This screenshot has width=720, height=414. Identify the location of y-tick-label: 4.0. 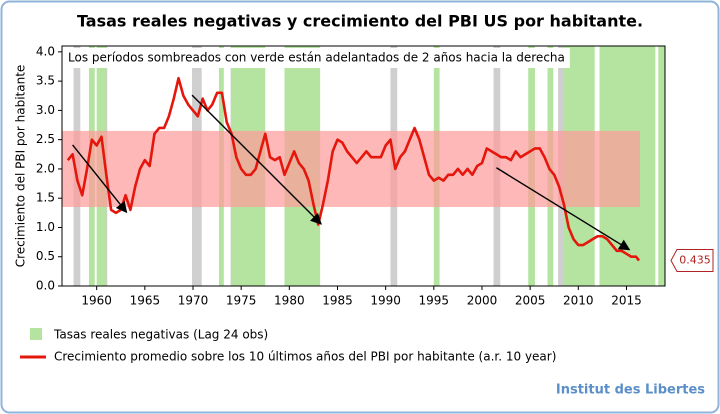
(45, 51).